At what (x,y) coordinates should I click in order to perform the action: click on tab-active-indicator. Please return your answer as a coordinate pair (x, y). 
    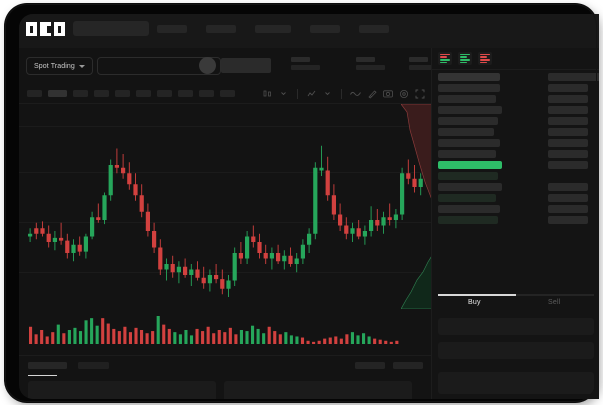
    Looking at the image, I should click on (477, 295).